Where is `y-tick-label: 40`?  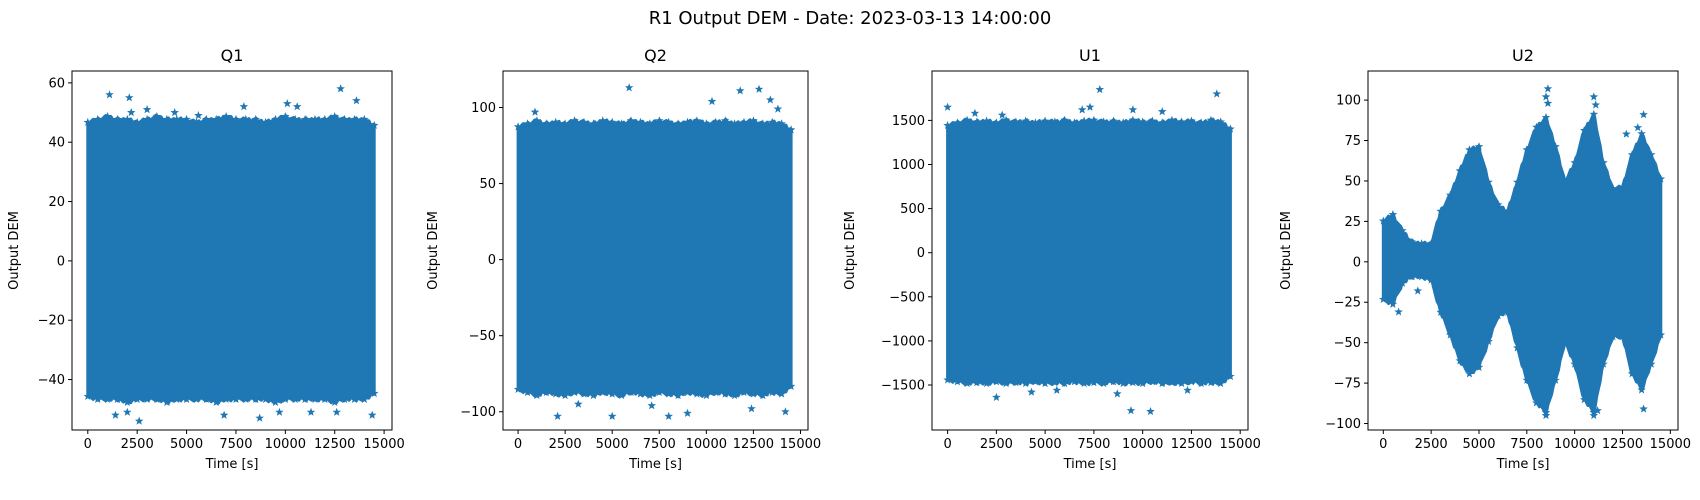 y-tick-label: 40 is located at coordinates (56, 143).